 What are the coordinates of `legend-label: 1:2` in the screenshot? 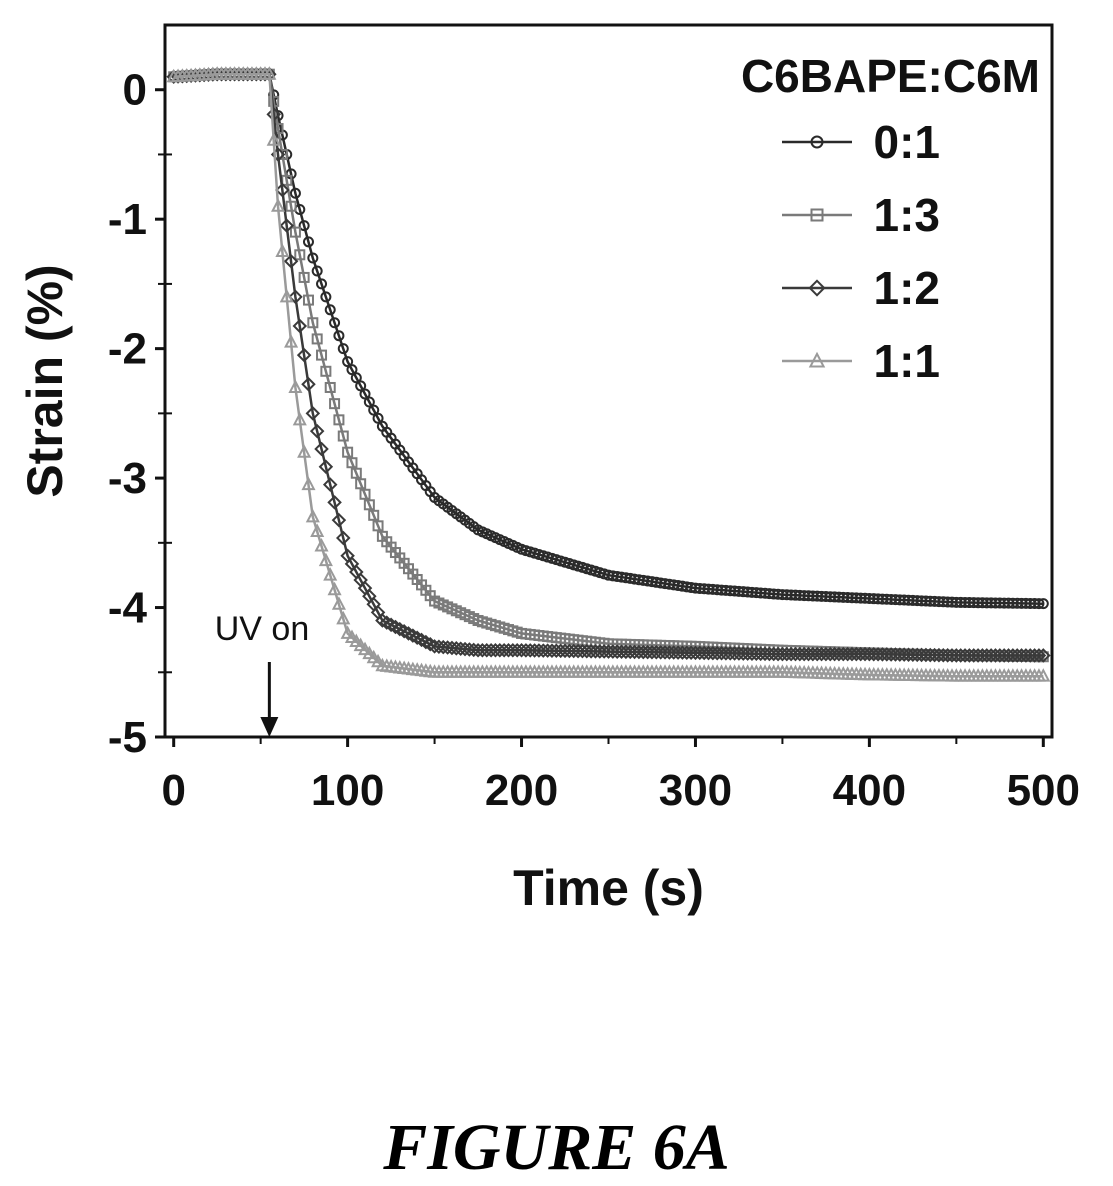 It's located at (907, 288).